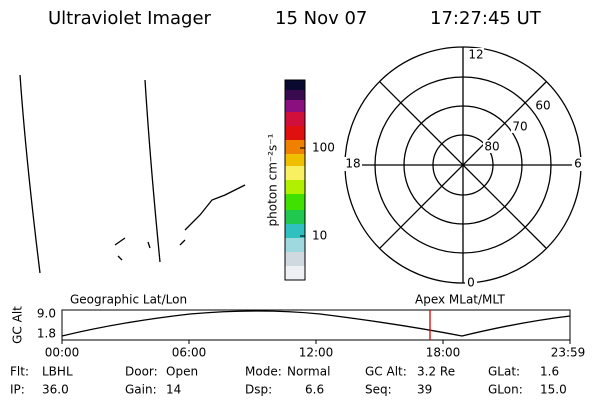 This screenshot has height=400, width=600. Describe the element at coordinates (17, 390) in the screenshot. I see `status-label: IP:` at that location.